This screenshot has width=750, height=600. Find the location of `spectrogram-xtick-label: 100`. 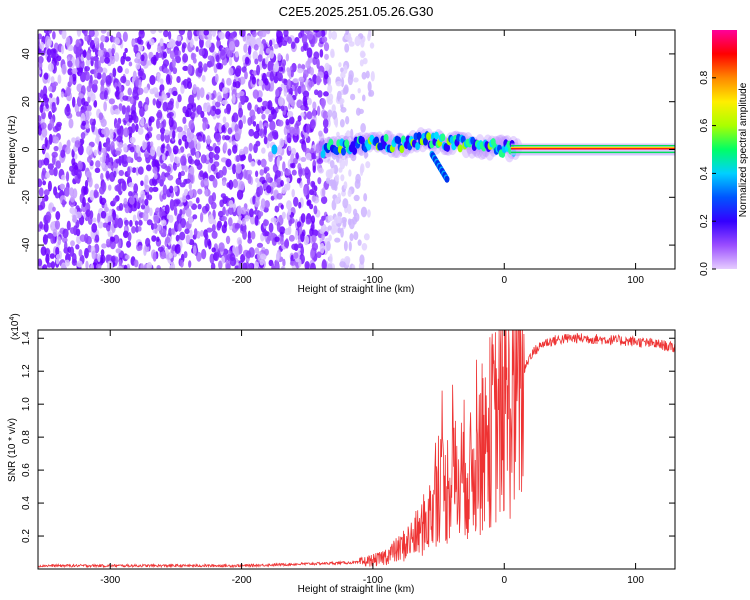

spectrogram-xtick-label: 100 is located at coordinates (635, 280).